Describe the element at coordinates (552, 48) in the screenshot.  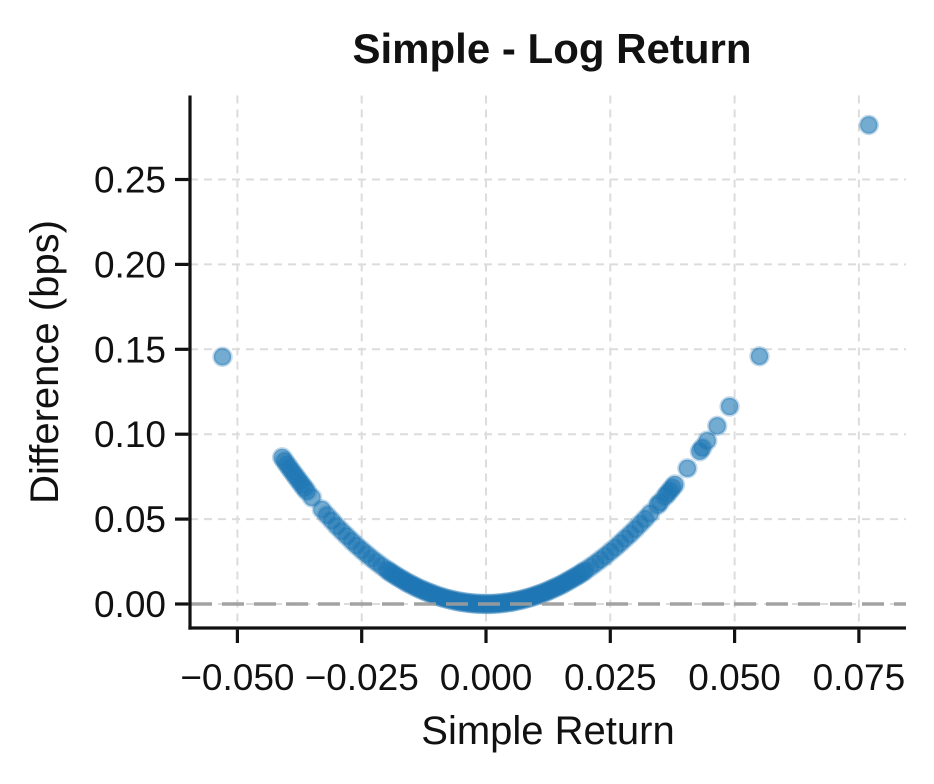
I see `chart-title: Simple - Log Return` at that location.